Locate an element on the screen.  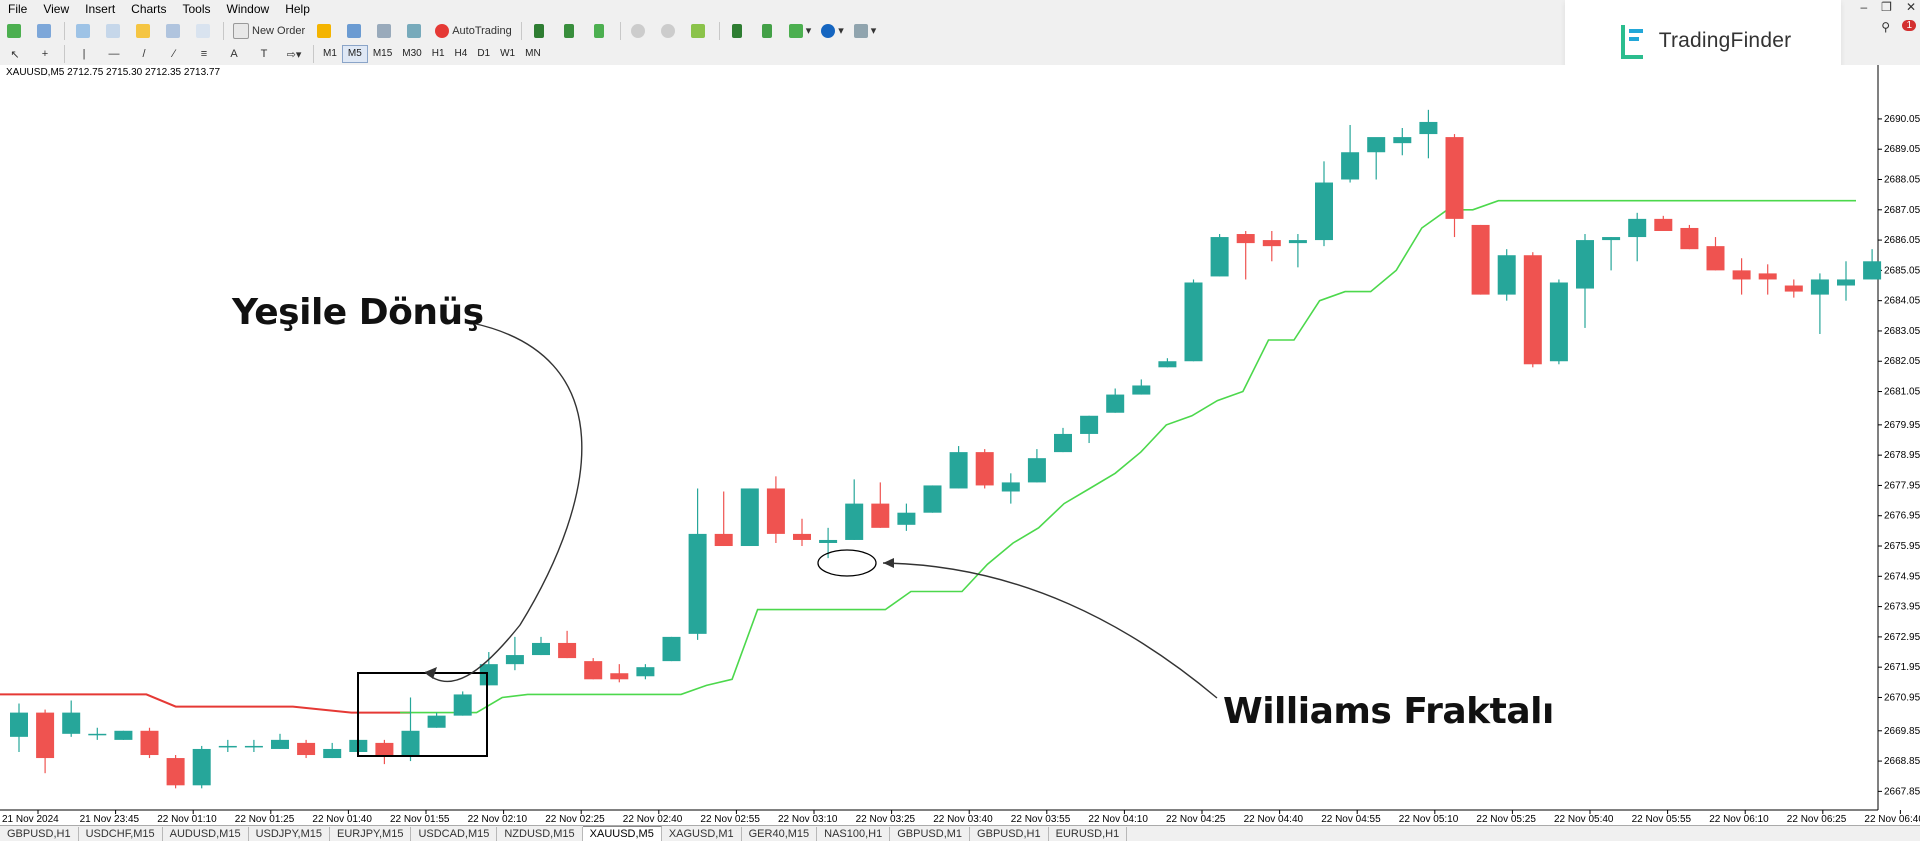
minimize-icon: – is located at coordinates (1864, 7).